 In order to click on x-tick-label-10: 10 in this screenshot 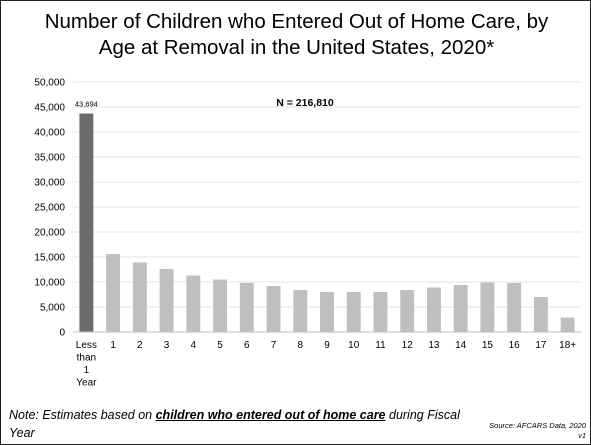, I will do `click(354, 345)`.